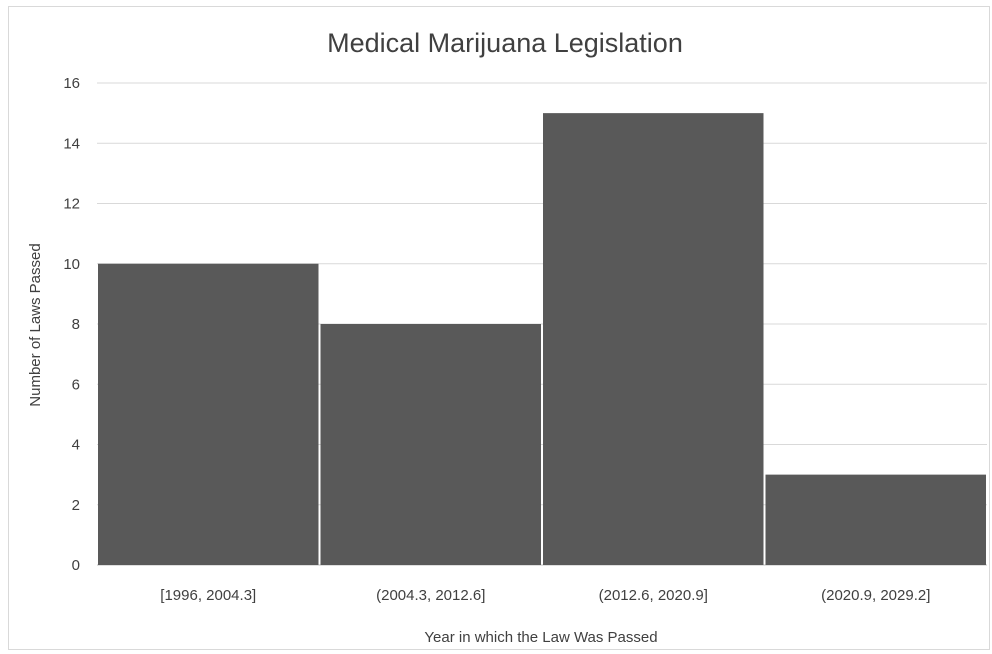  I want to click on x-tick-label: [1996, 2004.3], so click(208, 595).